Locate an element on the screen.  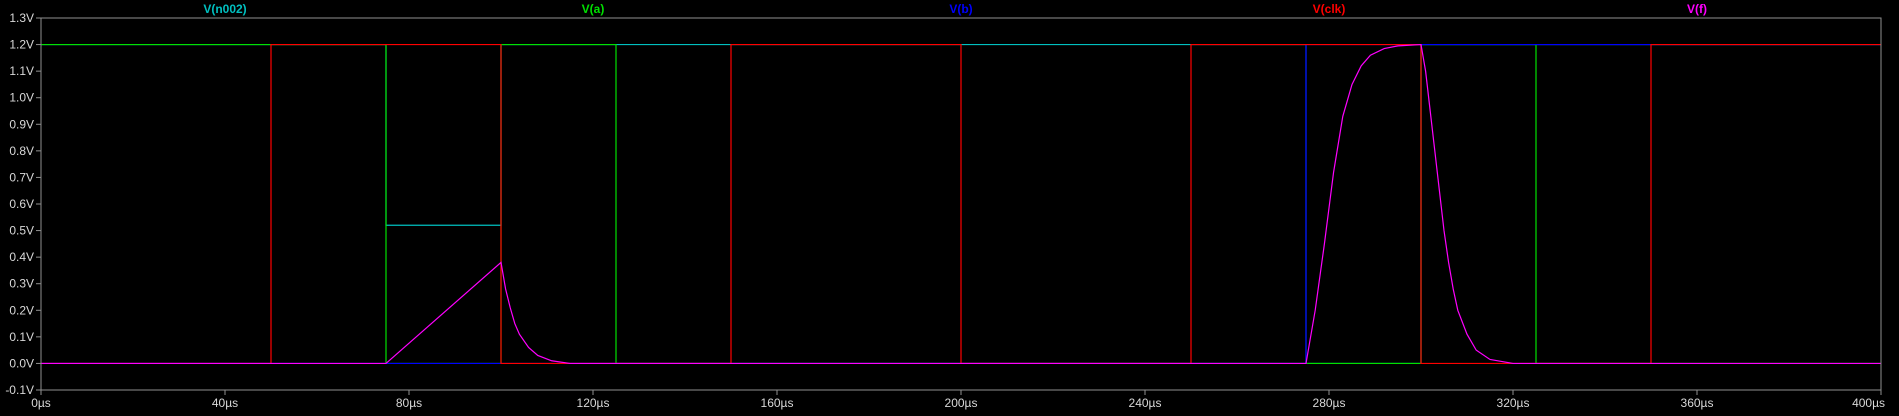
x-tick-label: 0µs is located at coordinates (41, 403).